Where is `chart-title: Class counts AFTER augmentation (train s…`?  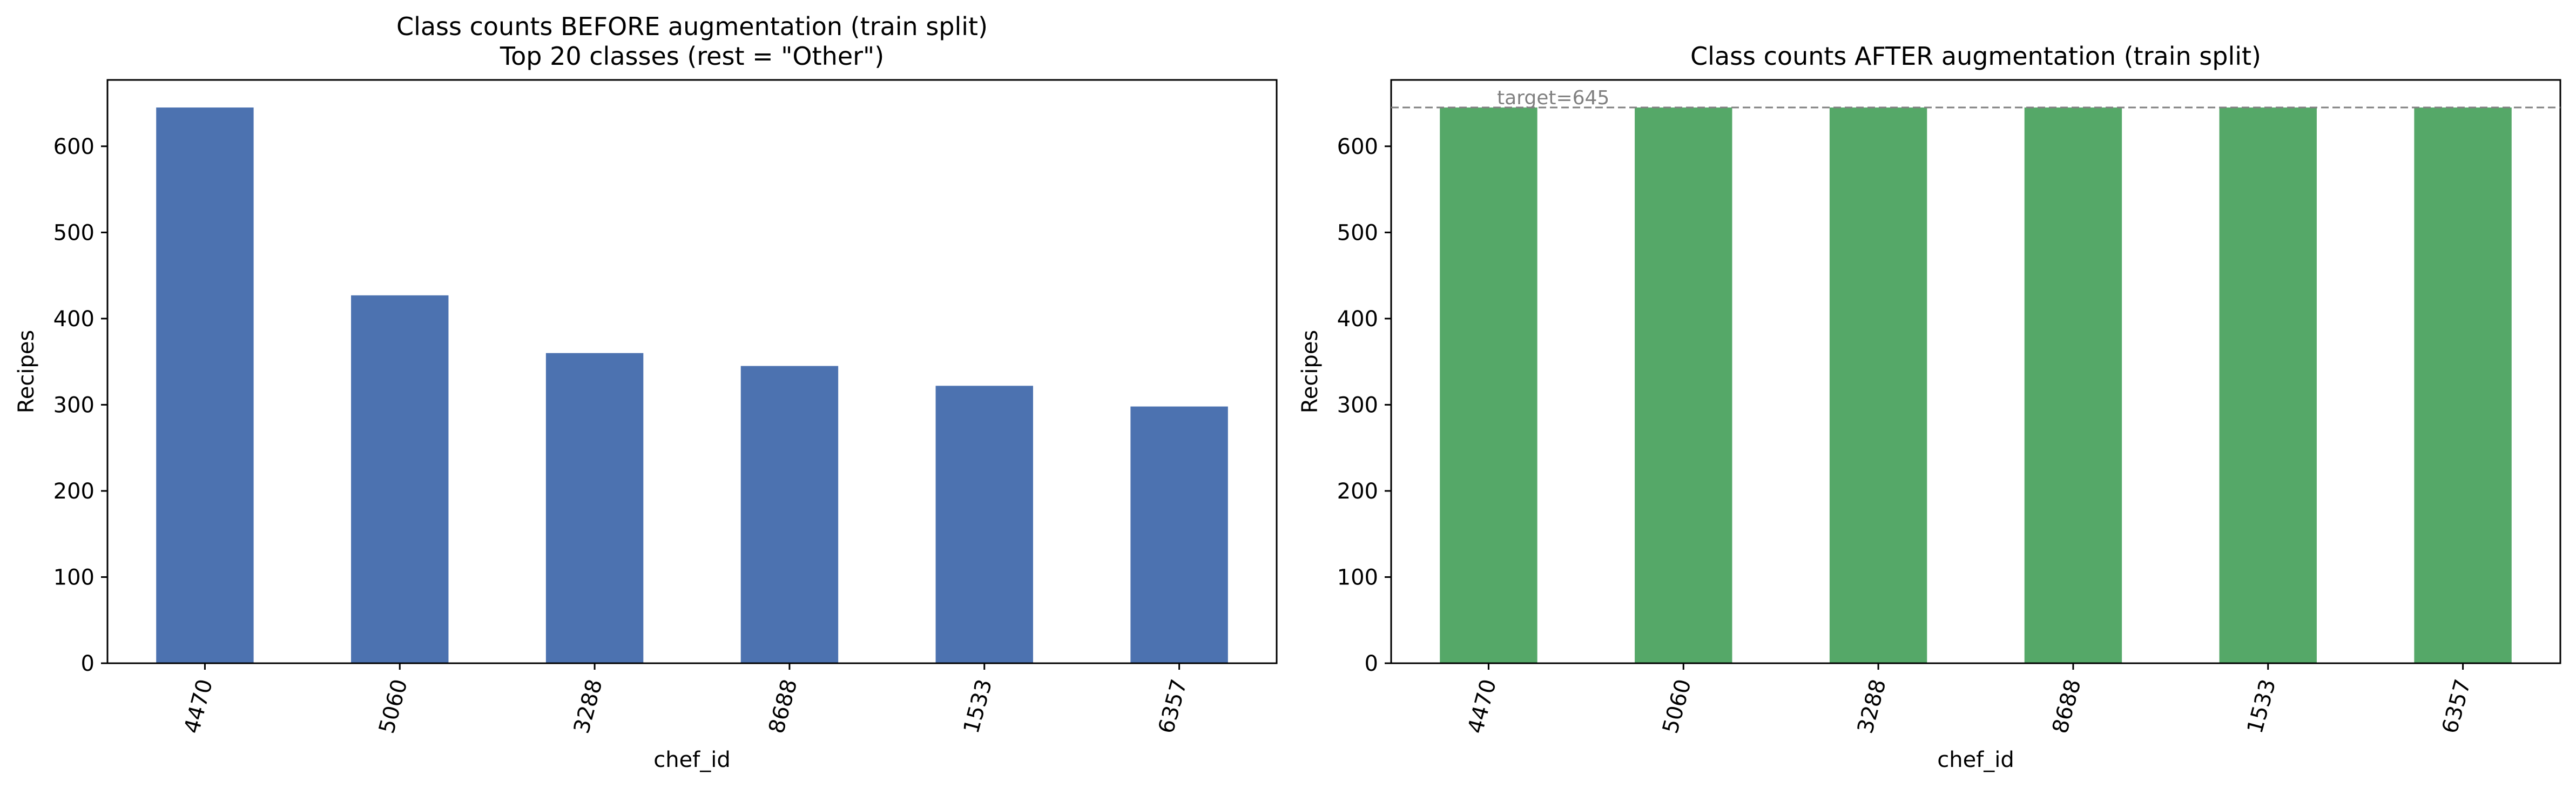
chart-title: Class counts AFTER augmentation (train s… is located at coordinates (1975, 57).